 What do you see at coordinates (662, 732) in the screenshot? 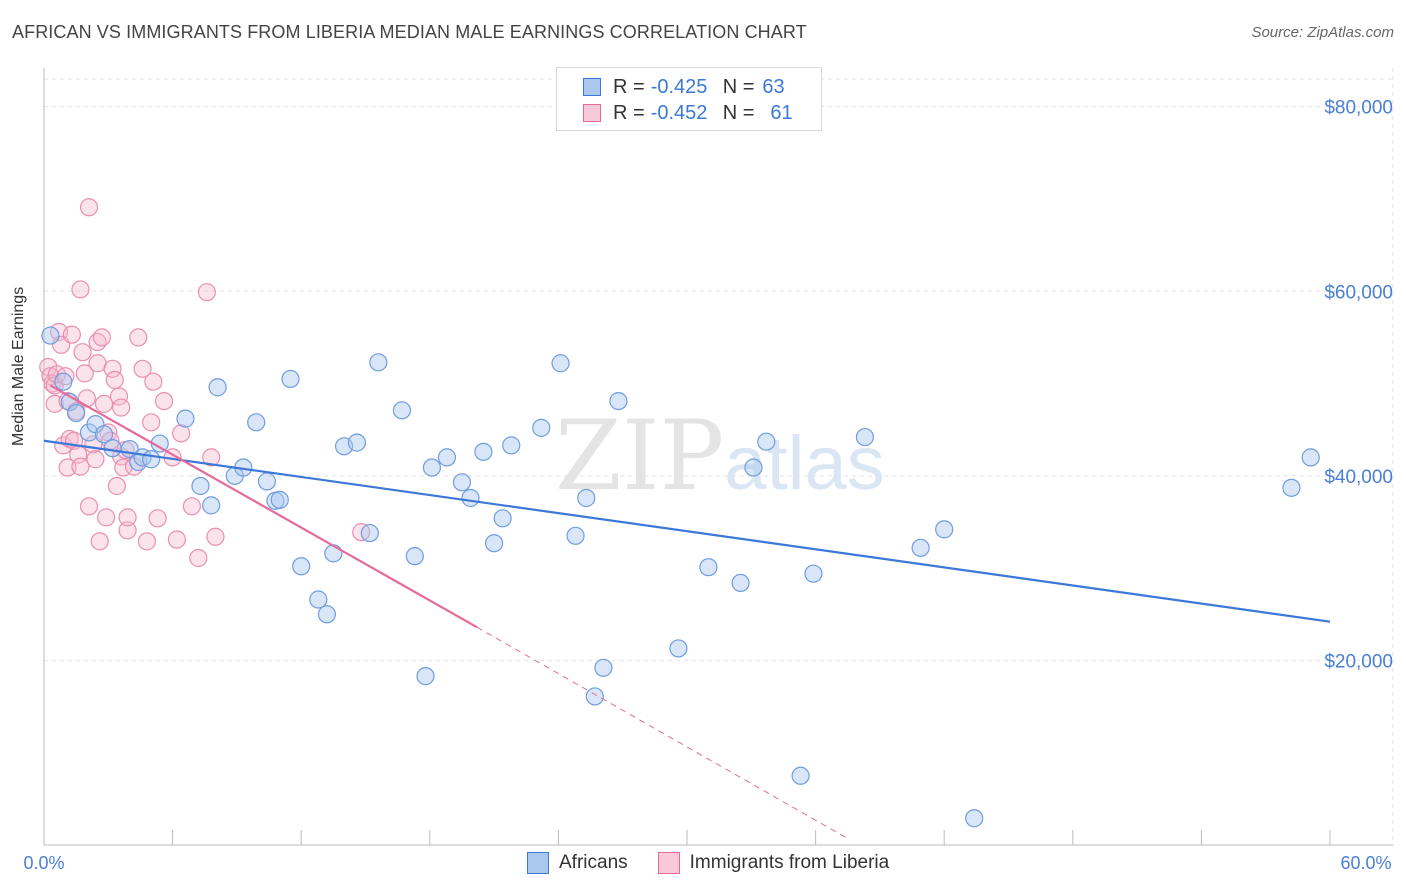
I see `liberia-trend-extension` at bounding box center [662, 732].